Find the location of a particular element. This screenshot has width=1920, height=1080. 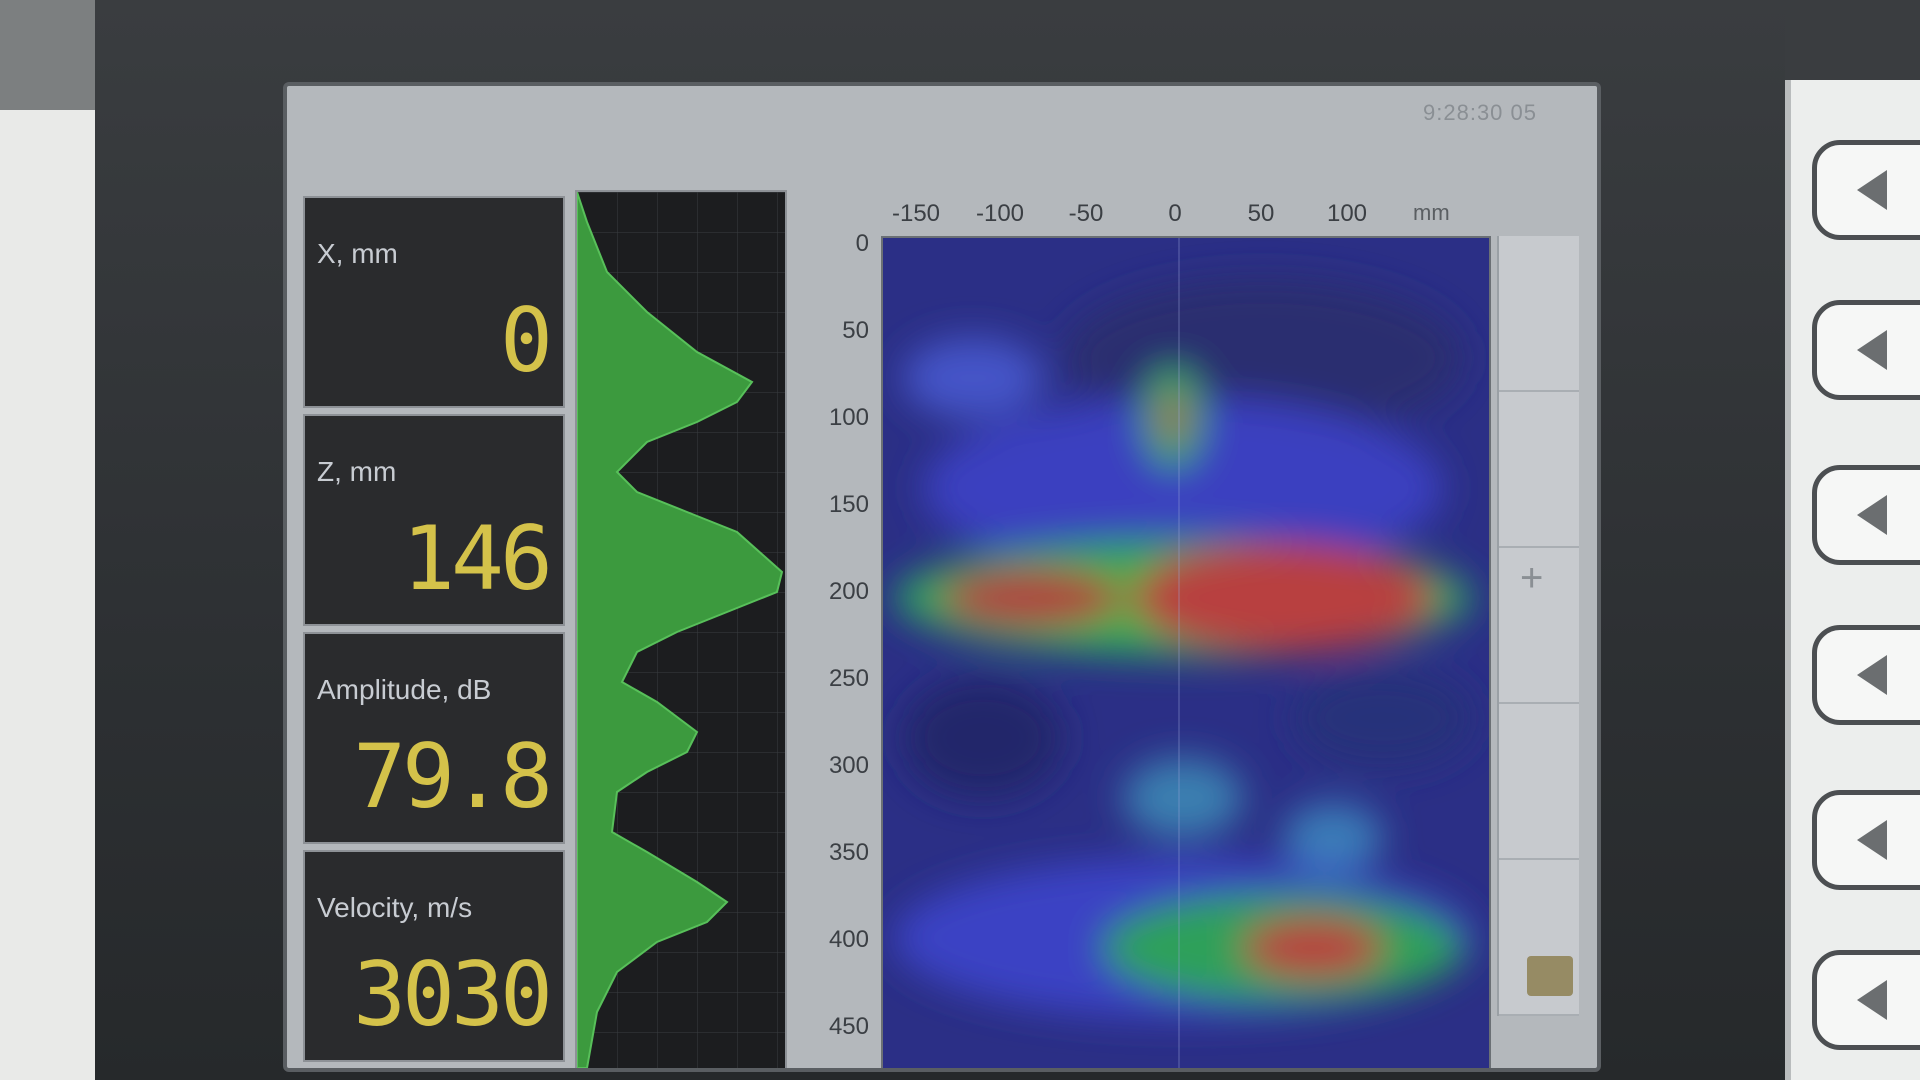

readout-velocity: Velocity, m/s 3030 is located at coordinates (434, 956).